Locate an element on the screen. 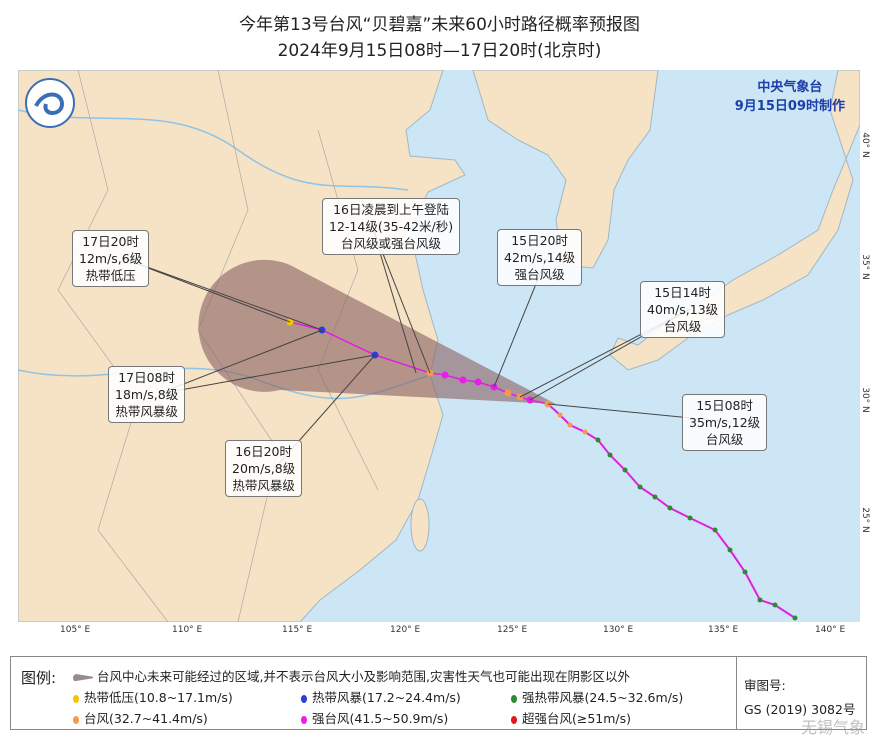 The height and width of the screenshot is (742, 879). legend-item: 超强台风(≥51m/s) is located at coordinates (571, 717).